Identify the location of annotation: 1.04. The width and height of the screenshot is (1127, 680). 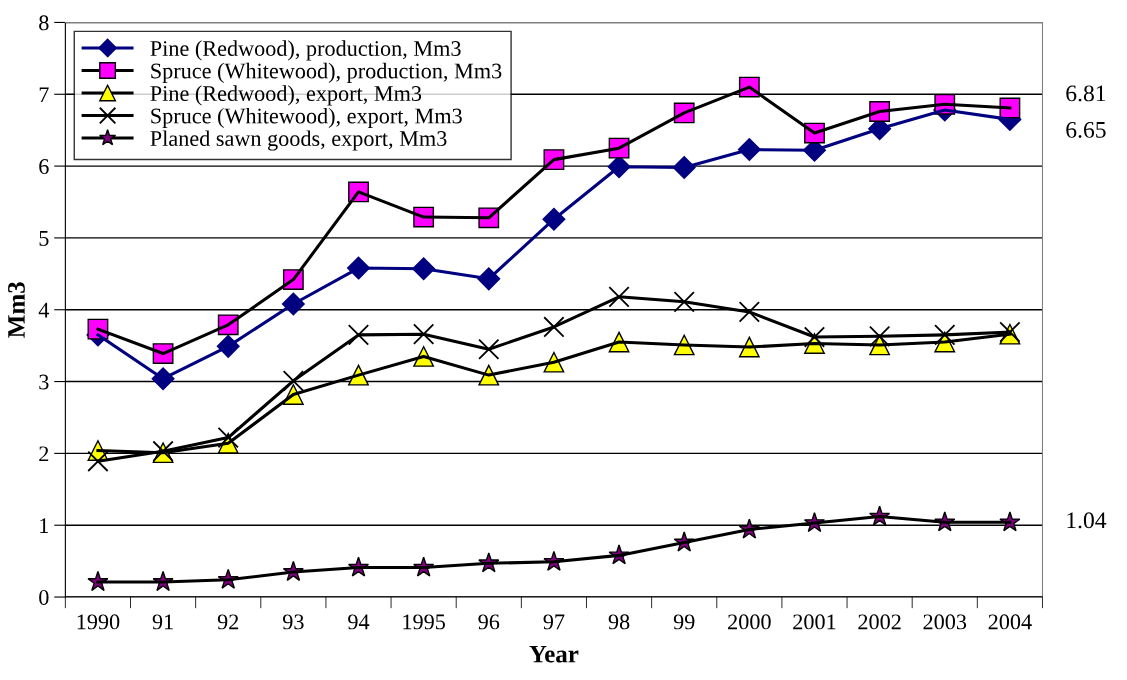
(1087, 520).